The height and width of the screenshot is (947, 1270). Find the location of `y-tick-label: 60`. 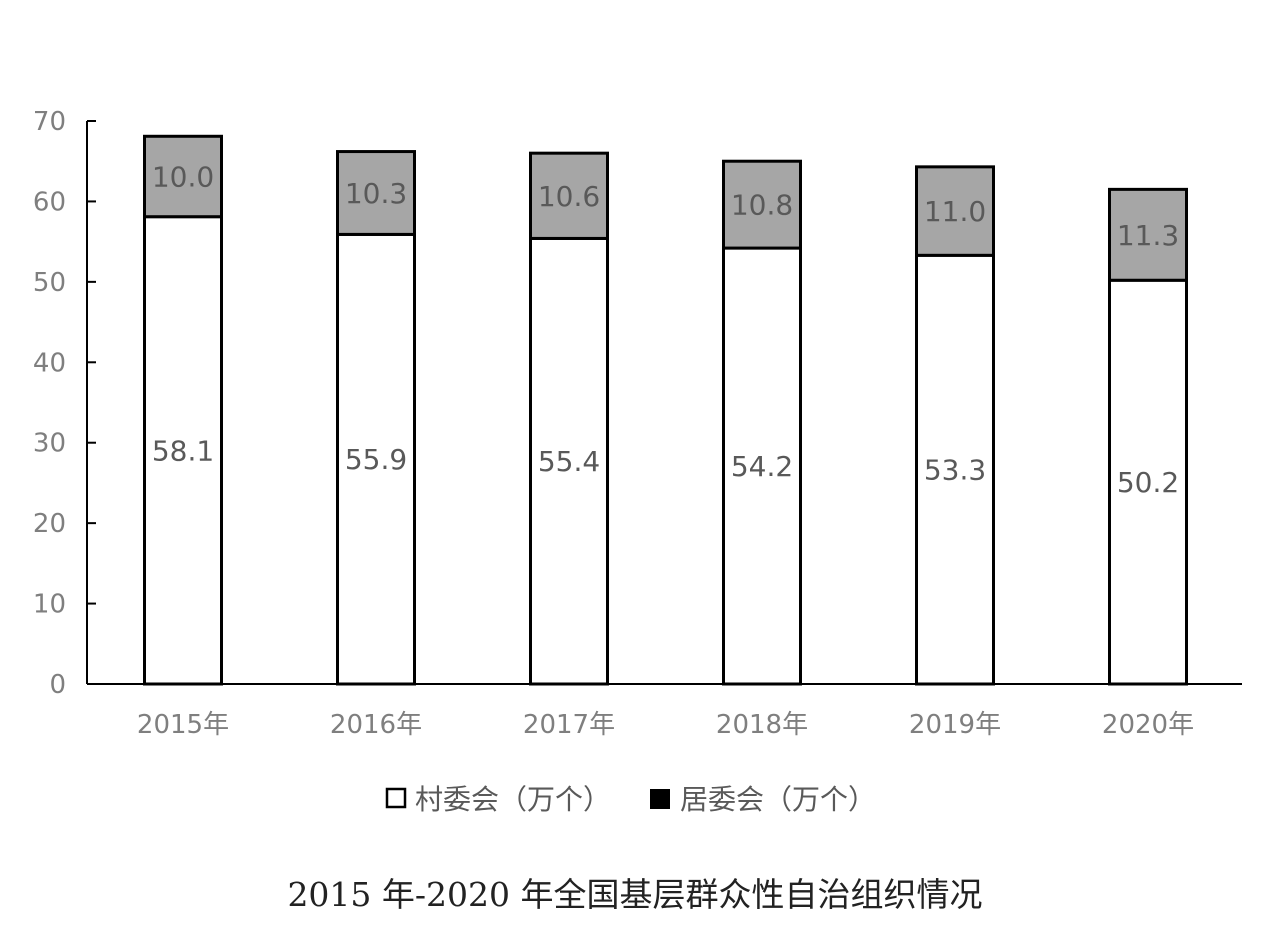

y-tick-label: 60 is located at coordinates (49, 202).